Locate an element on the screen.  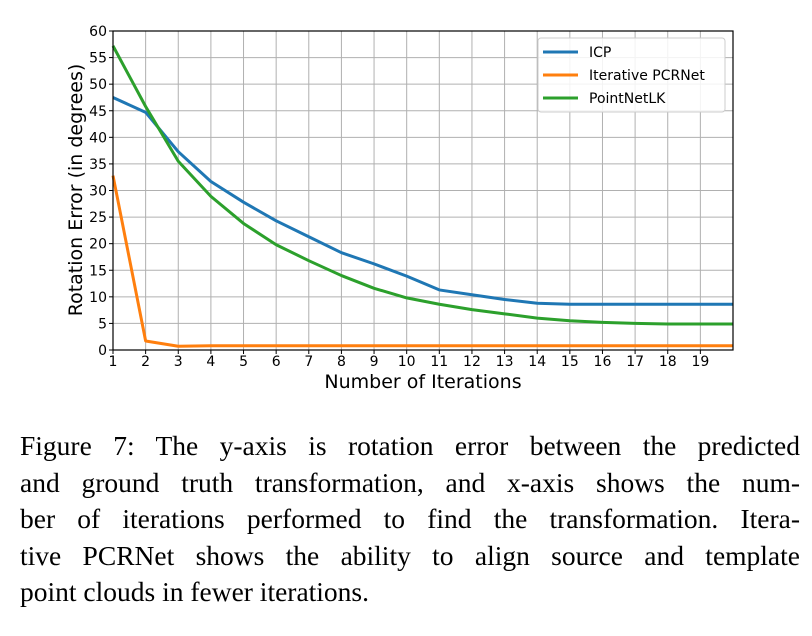
x-tick-label: 6 is located at coordinates (276, 362).